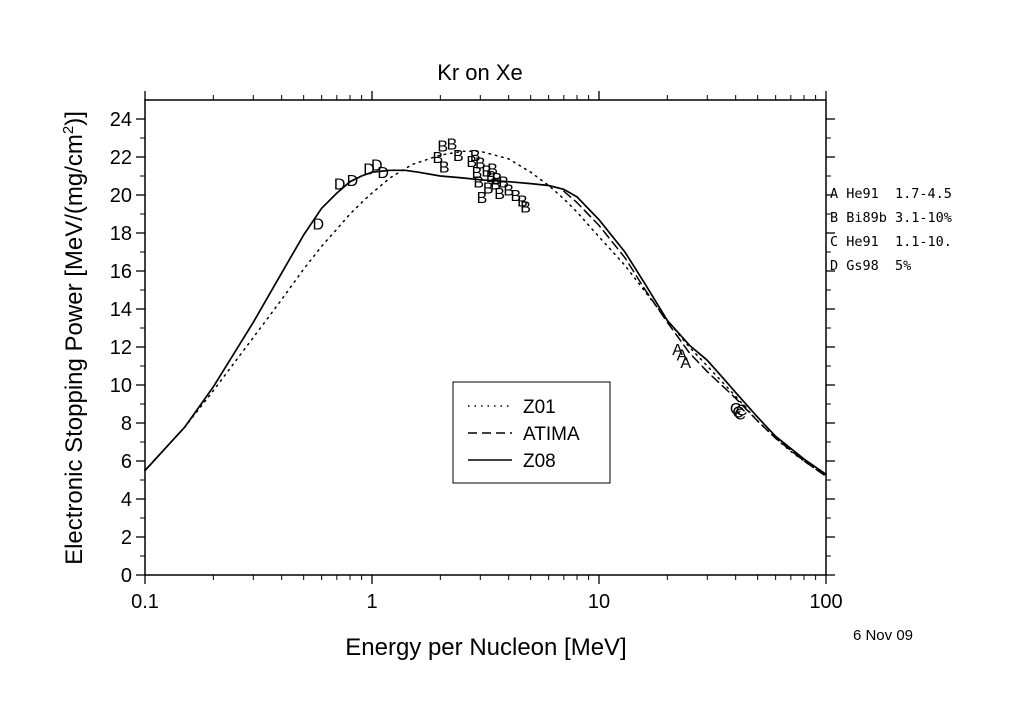 This screenshot has width=1024, height=713. I want to click on date-label: 6 Nov 09, so click(883, 635).